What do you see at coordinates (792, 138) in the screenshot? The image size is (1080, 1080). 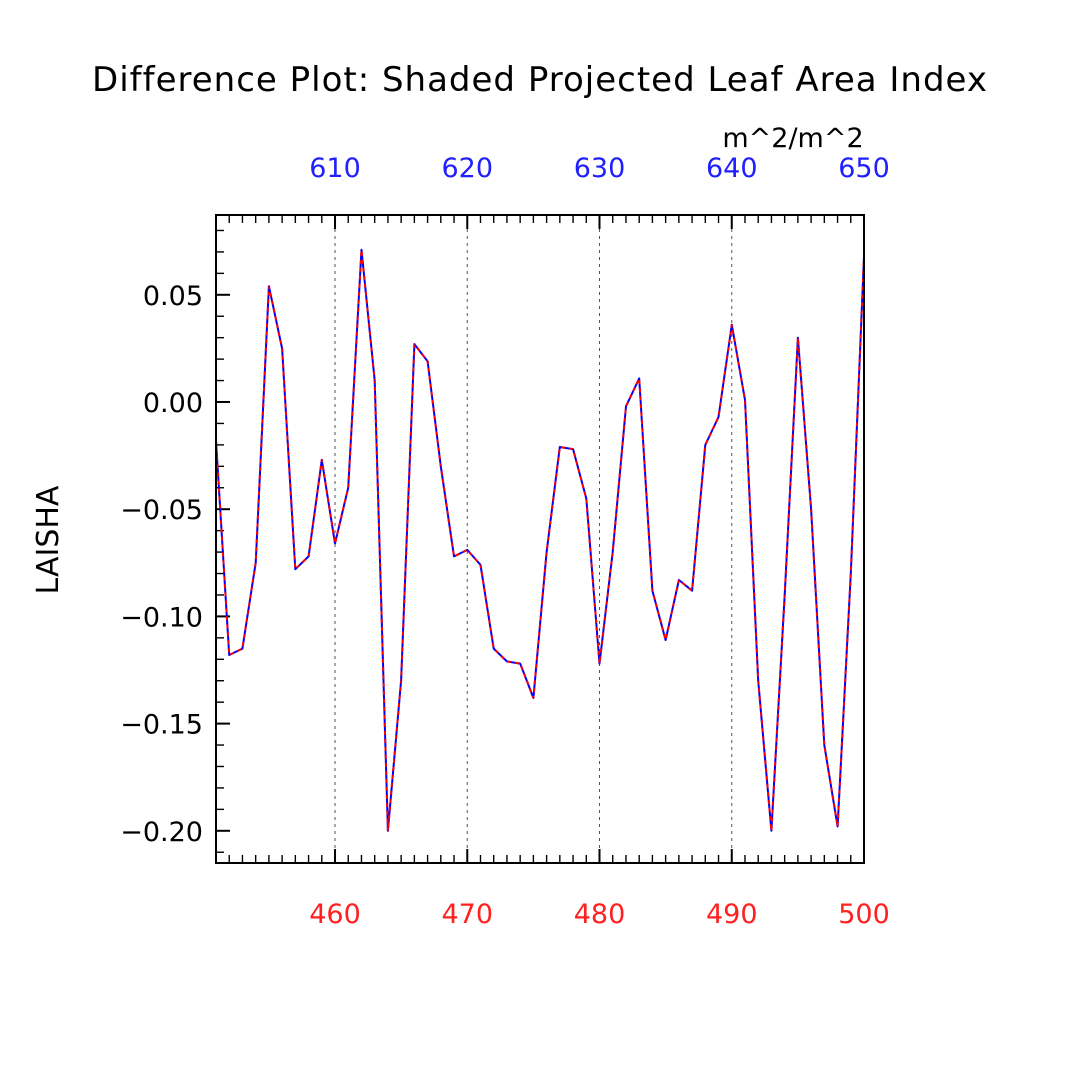 I see `units-label: m^2/m^2` at bounding box center [792, 138].